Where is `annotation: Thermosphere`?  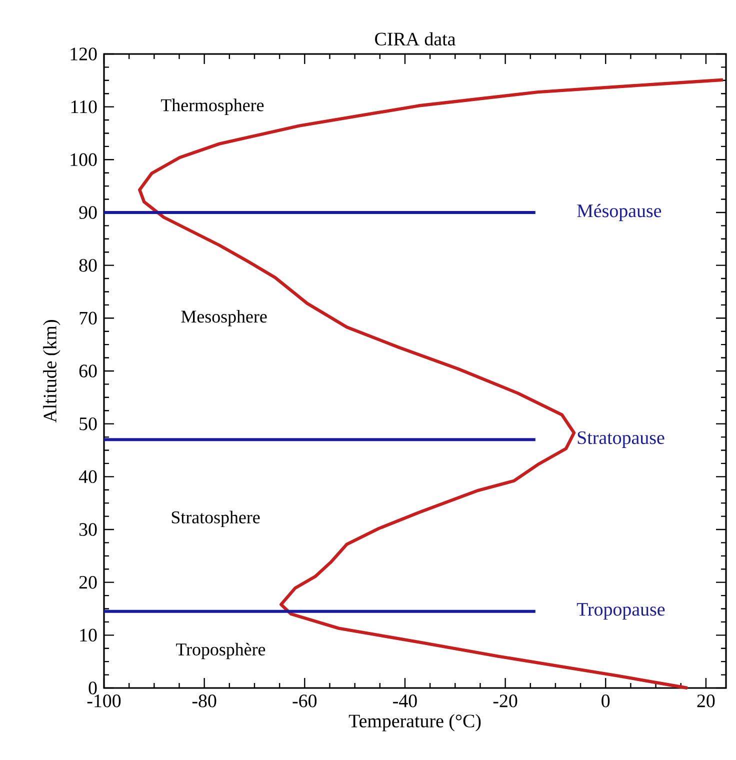
annotation: Thermosphere is located at coordinates (212, 106).